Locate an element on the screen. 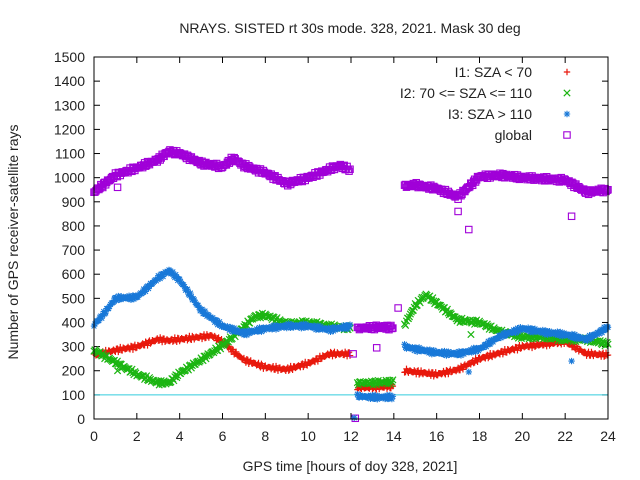 Image resolution: width=640 pixels, height=480 pixels. legend-label: I2: 70 <= SZA <= 110 is located at coordinates (466, 93).